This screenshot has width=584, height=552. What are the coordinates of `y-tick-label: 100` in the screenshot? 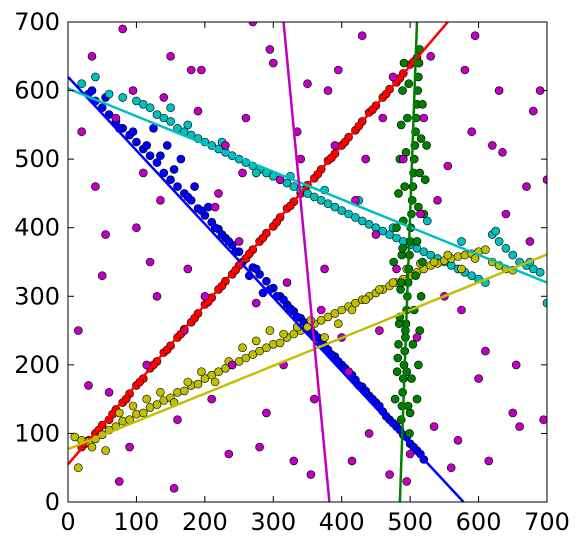 It's located at (37, 433).